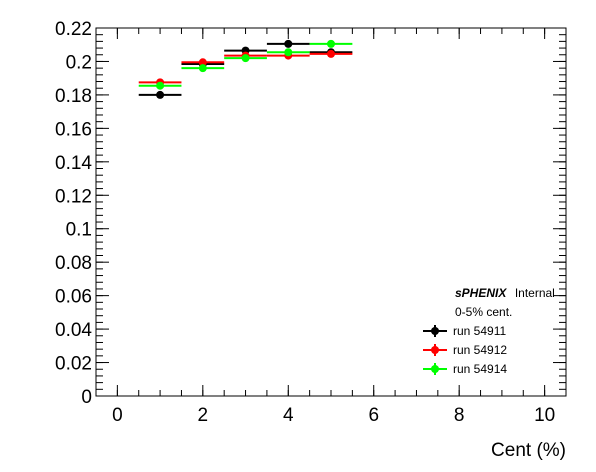  Describe the element at coordinates (483, 312) in the screenshot. I see `centrality-label: 0-5% cent.` at that location.